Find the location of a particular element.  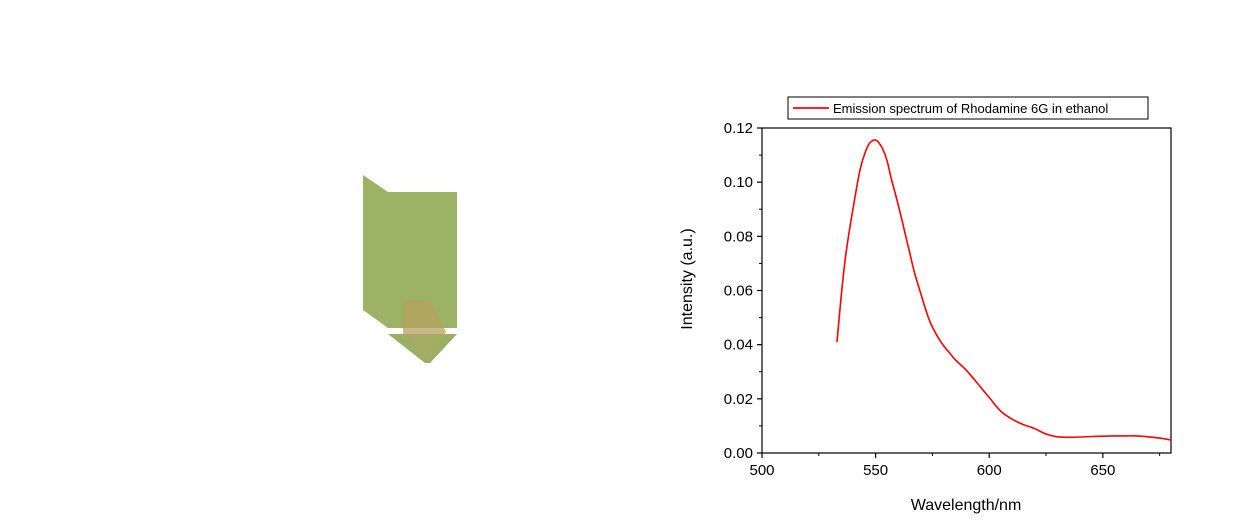

x-tick-label: 500 is located at coordinates (761, 470).